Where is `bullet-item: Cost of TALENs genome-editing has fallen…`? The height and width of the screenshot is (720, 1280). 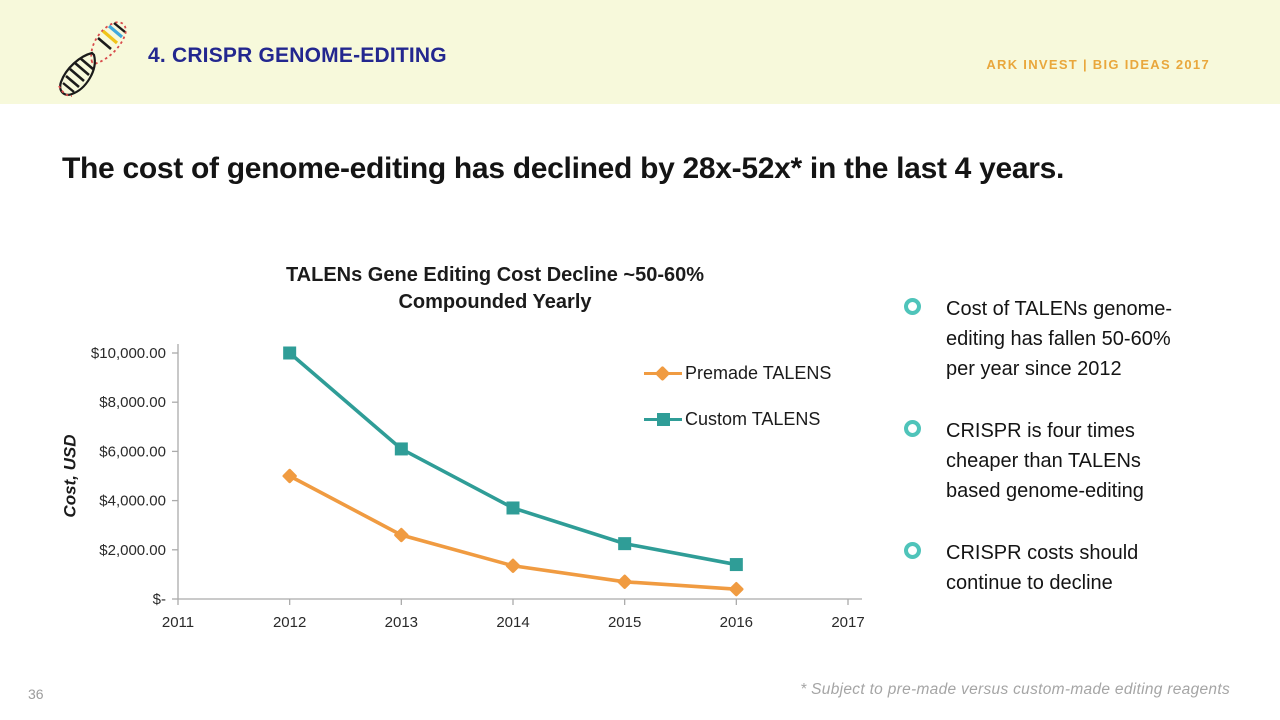 bullet-item: Cost of TALENs genome-editing has fallen… is located at coordinates (1059, 339).